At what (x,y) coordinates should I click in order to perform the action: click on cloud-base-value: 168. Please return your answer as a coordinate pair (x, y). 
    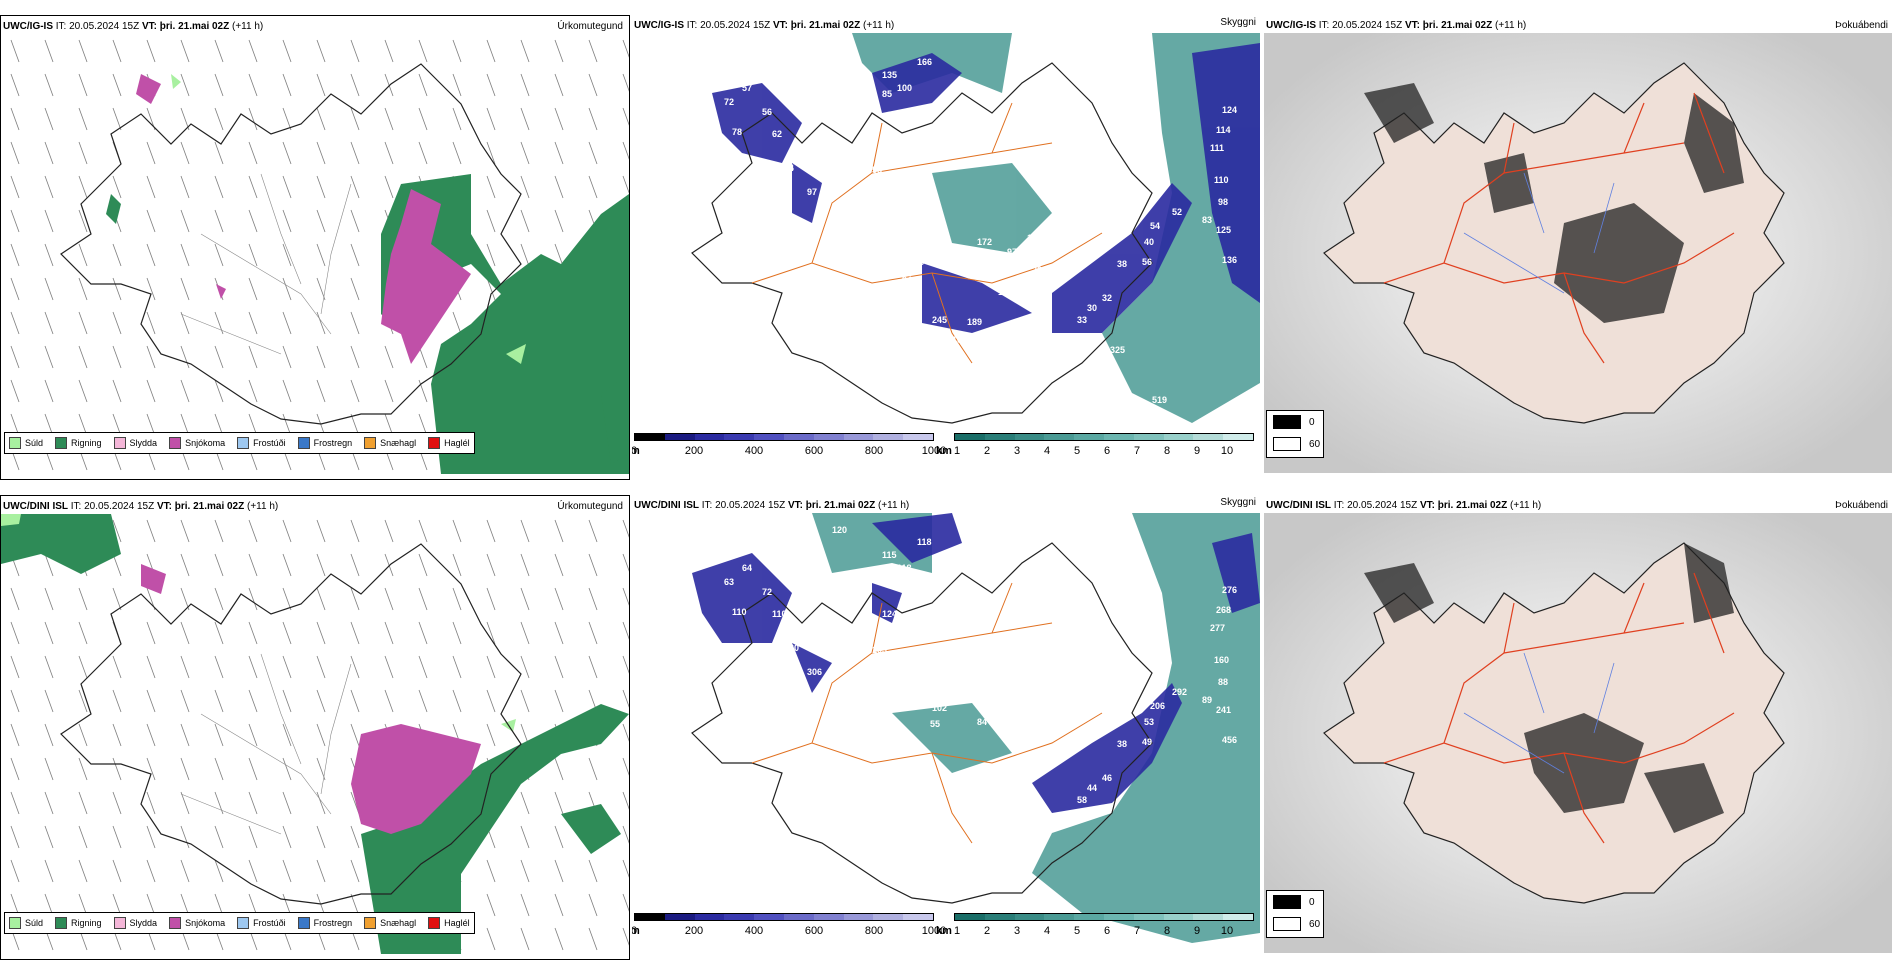
    Looking at the image, I should click on (1034, 238).